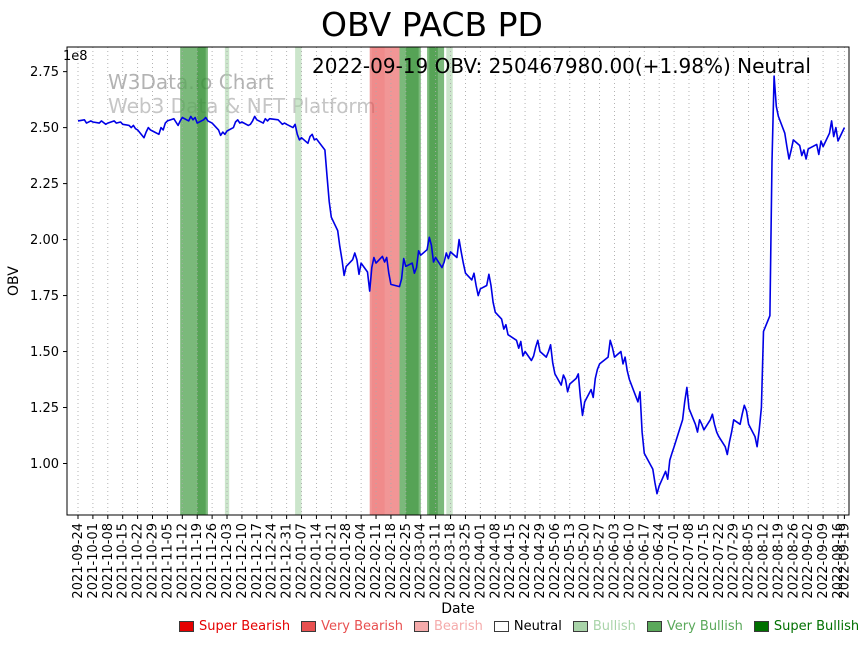  What do you see at coordinates (212, 561) in the screenshot?
I see `x-tick-label: 2021-11-26` at bounding box center [212, 561].